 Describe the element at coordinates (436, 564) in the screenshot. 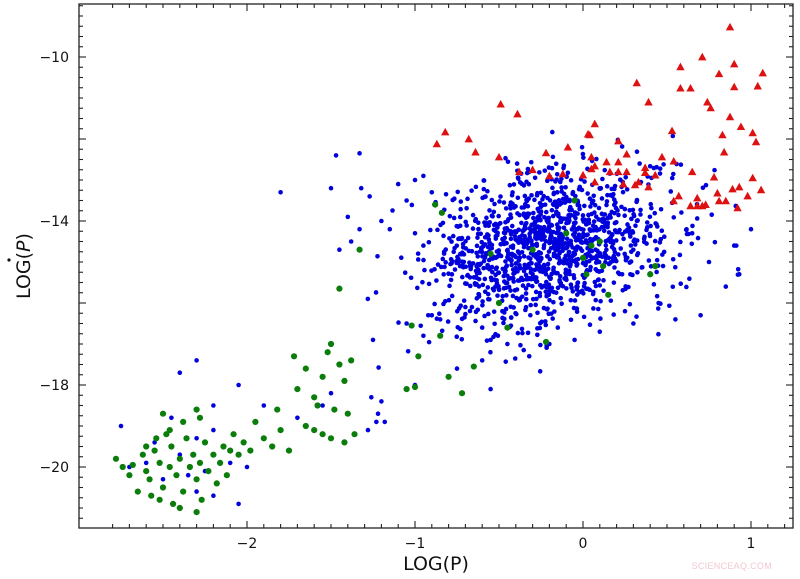

I see `x-axis-title: LOG(P)` at that location.